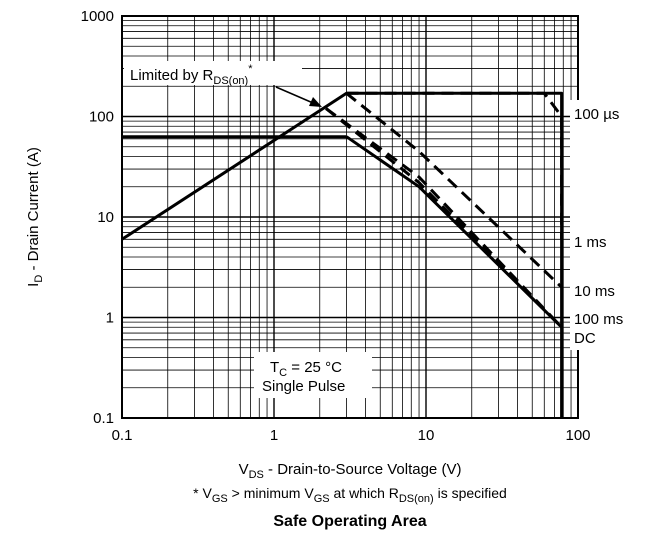 The height and width of the screenshot is (539, 647). I want to click on case-temperature-label: TC = 25 °C, so click(306, 369).